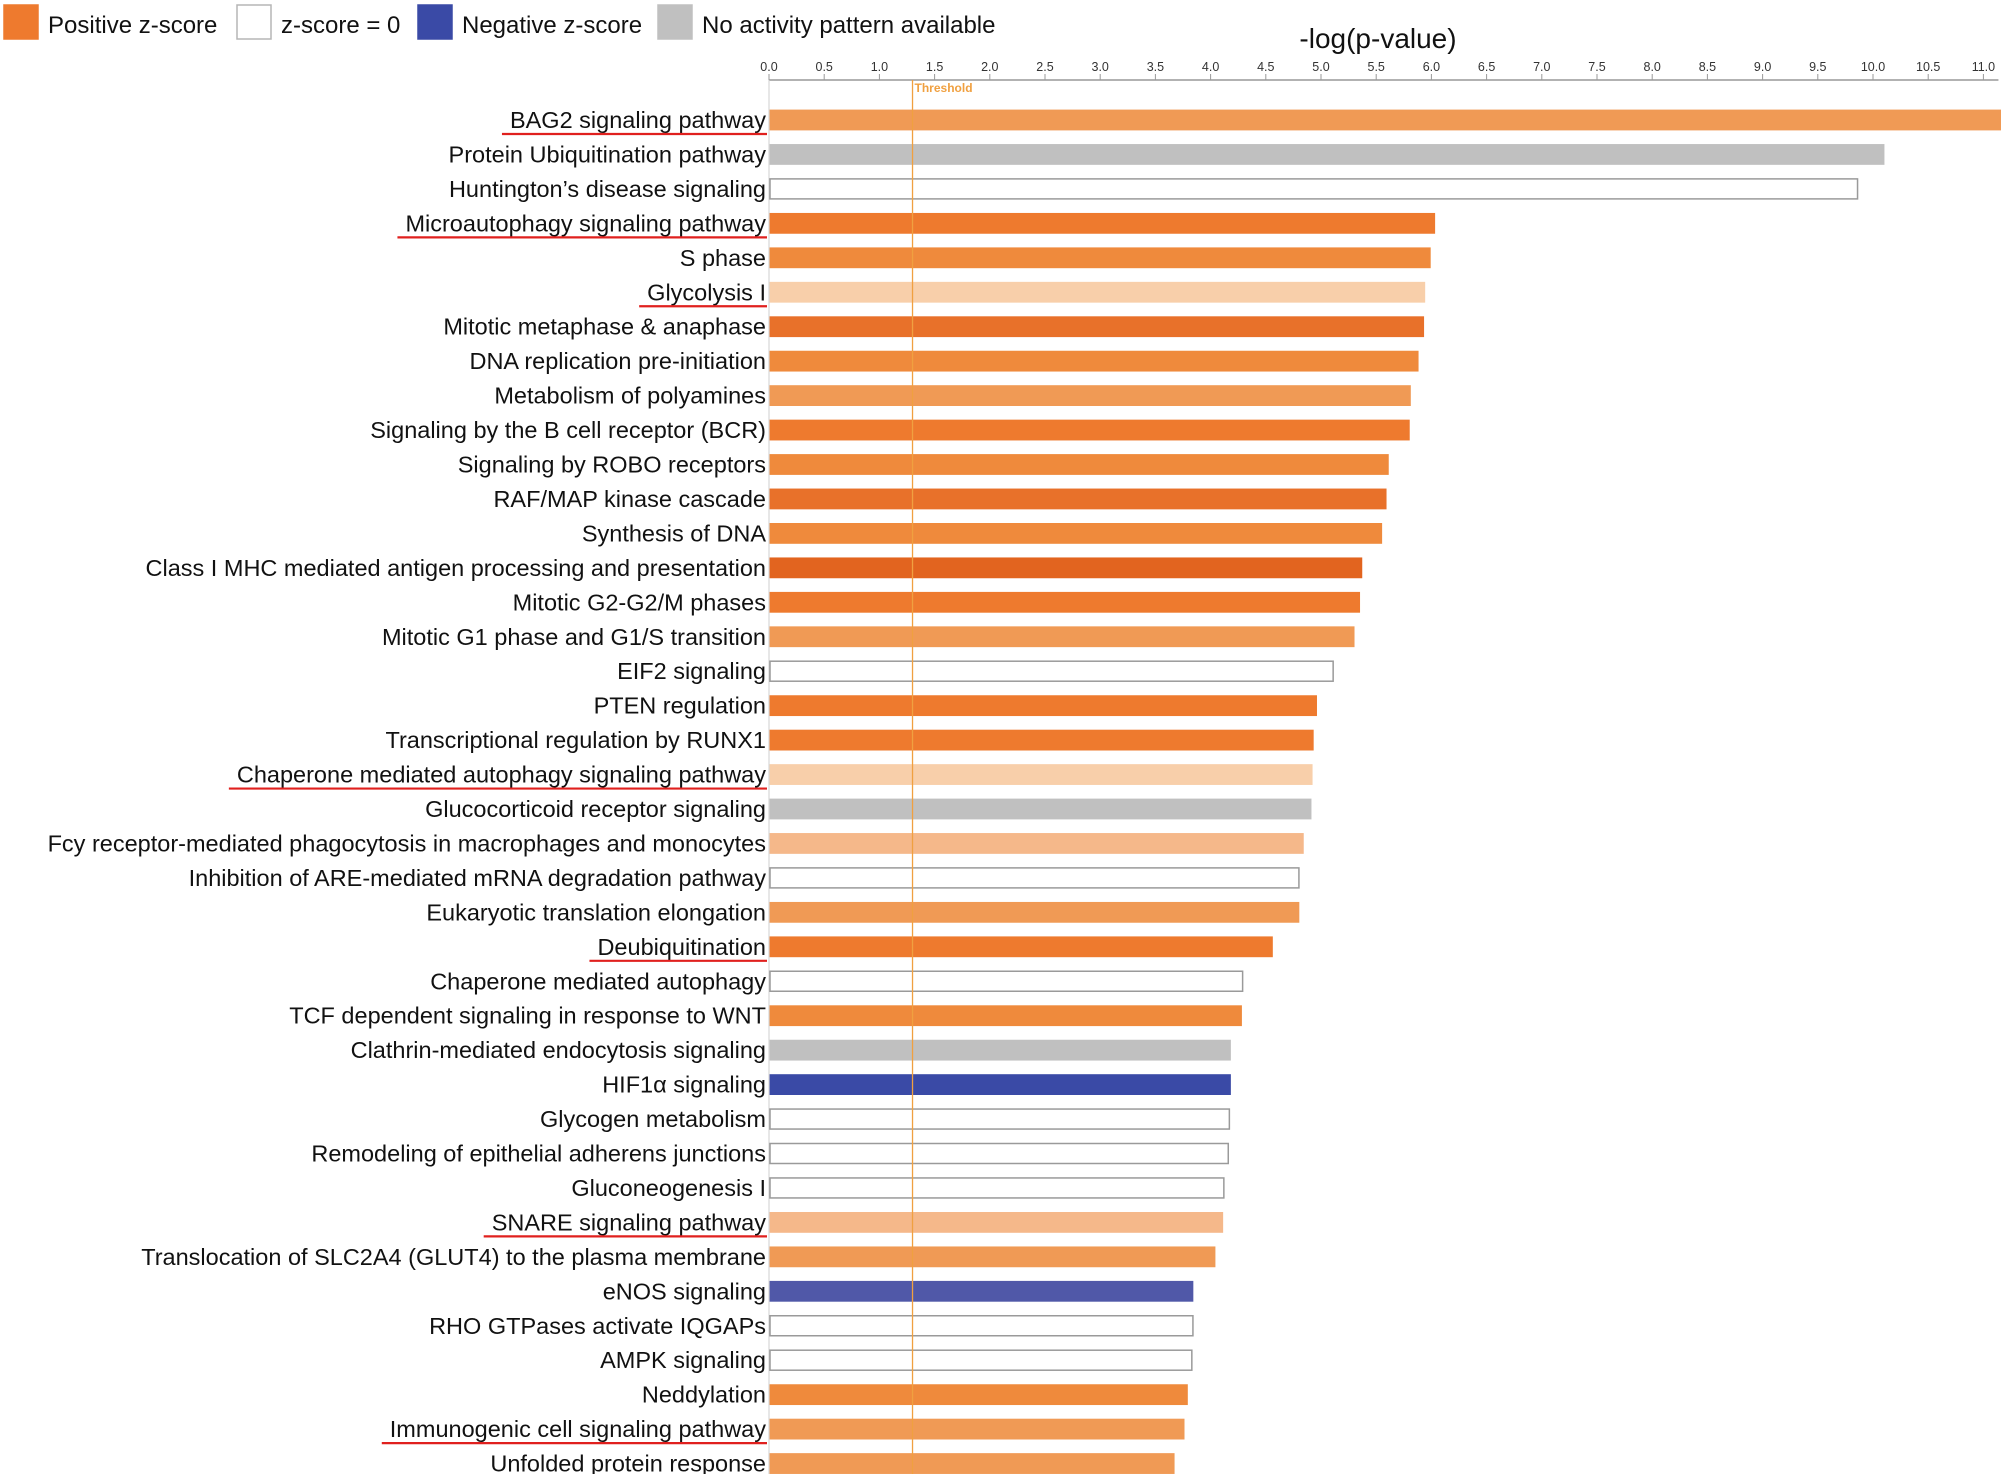 Image resolution: width=2001 pixels, height=1474 pixels. Describe the element at coordinates (1762, 67) in the screenshot. I see `x-tick-label: 9.0` at that location.